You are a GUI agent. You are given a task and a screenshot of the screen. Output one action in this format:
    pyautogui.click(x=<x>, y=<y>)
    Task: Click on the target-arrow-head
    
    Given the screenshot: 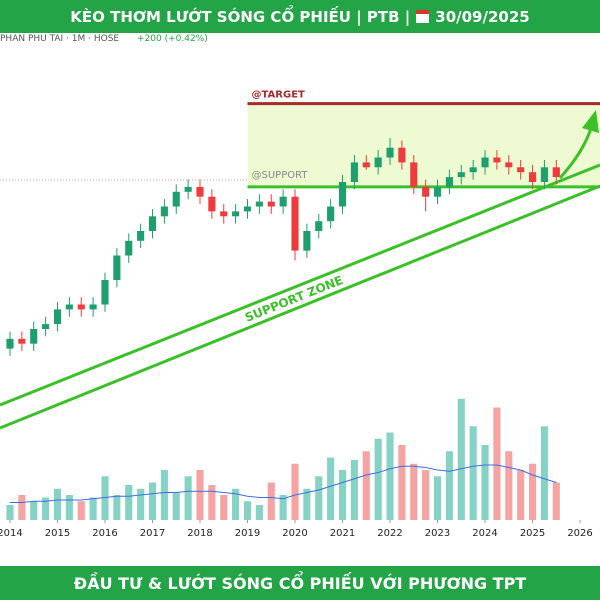 What is the action you would take?
    pyautogui.click(x=590, y=121)
    